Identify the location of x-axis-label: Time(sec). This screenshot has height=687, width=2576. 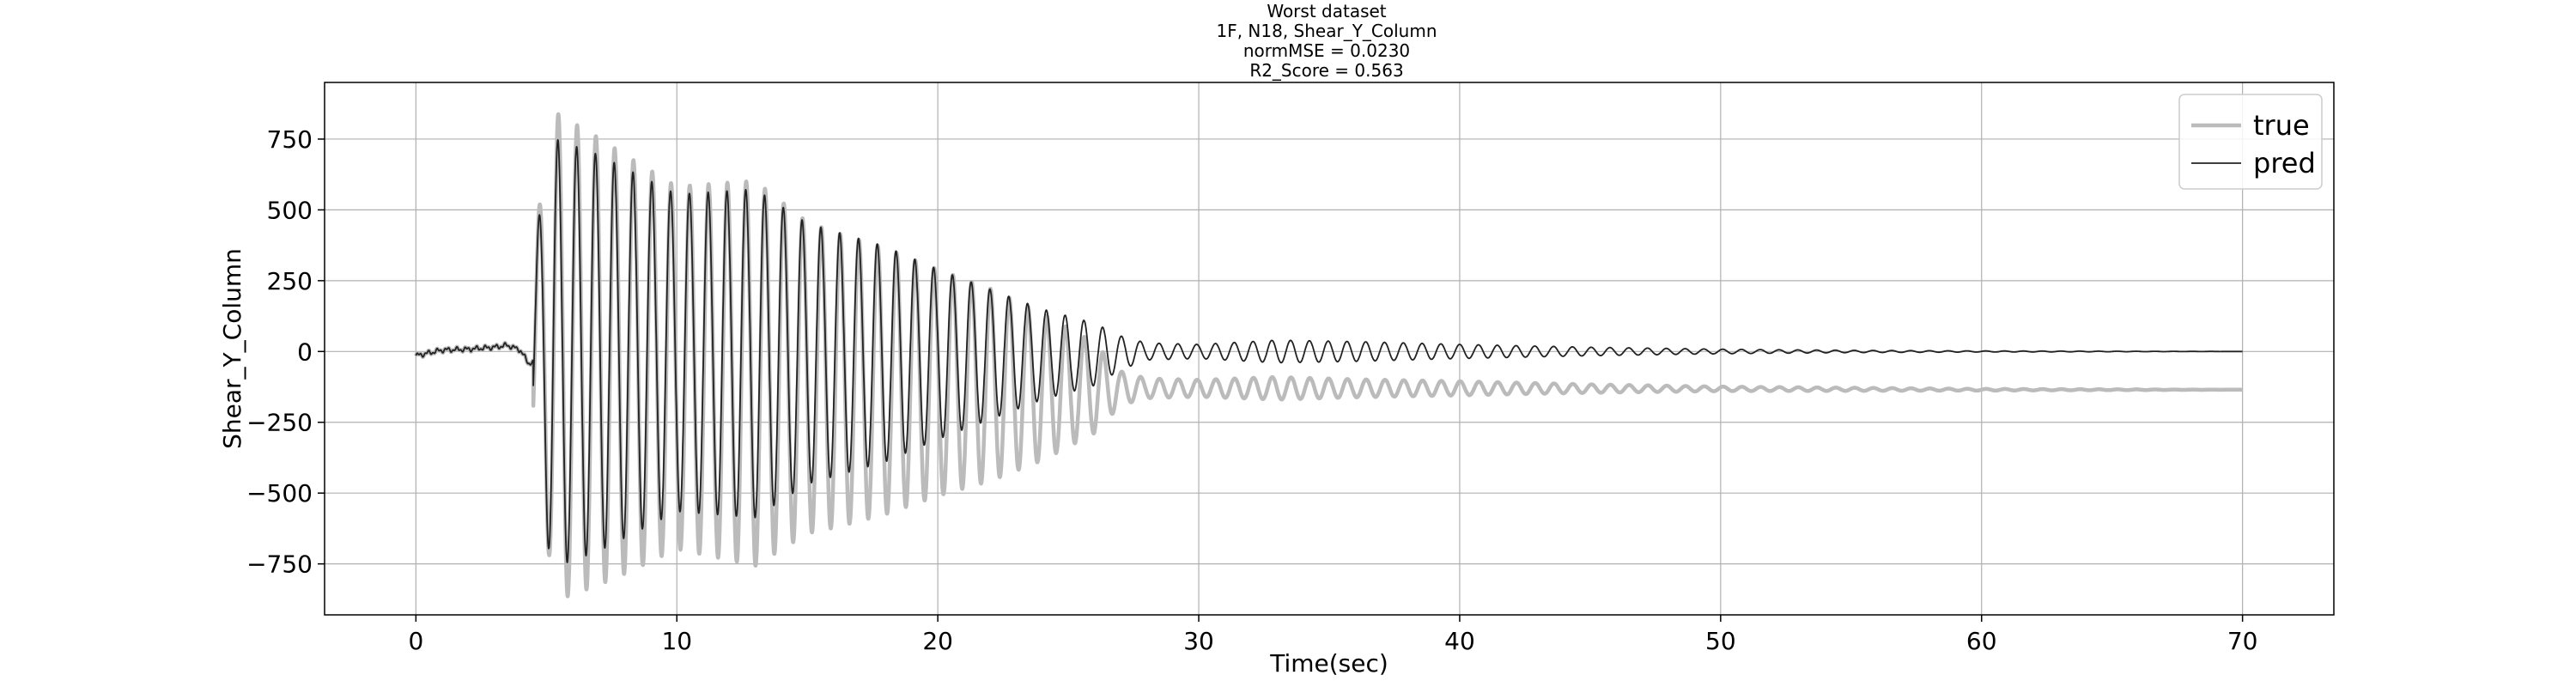
(1328, 663).